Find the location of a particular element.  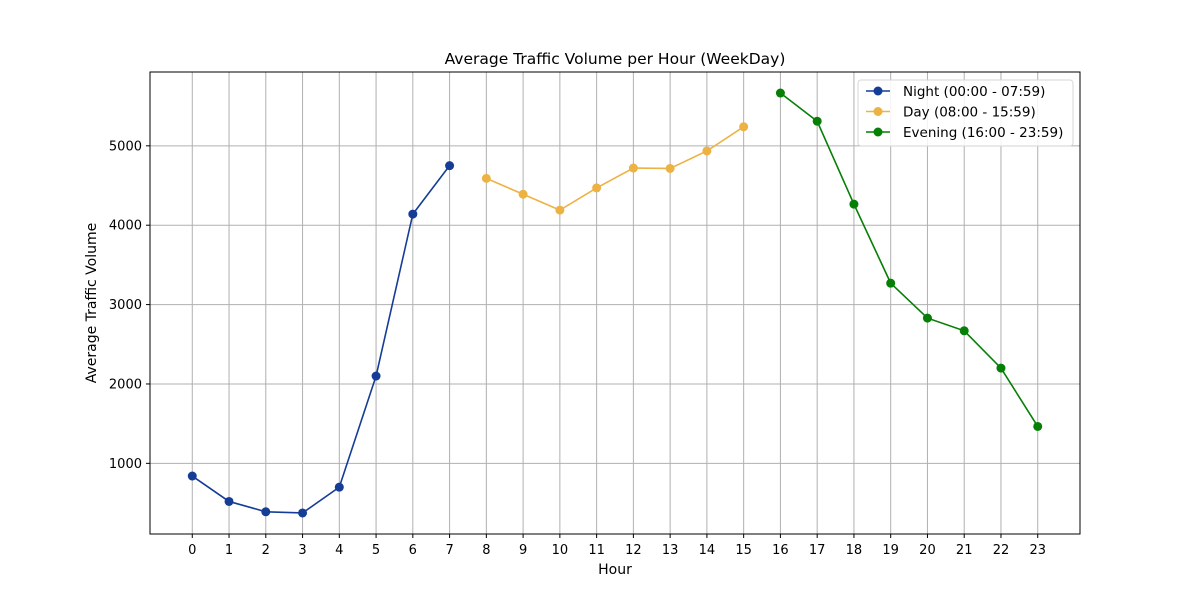

x-tick-label: 6 is located at coordinates (413, 550).